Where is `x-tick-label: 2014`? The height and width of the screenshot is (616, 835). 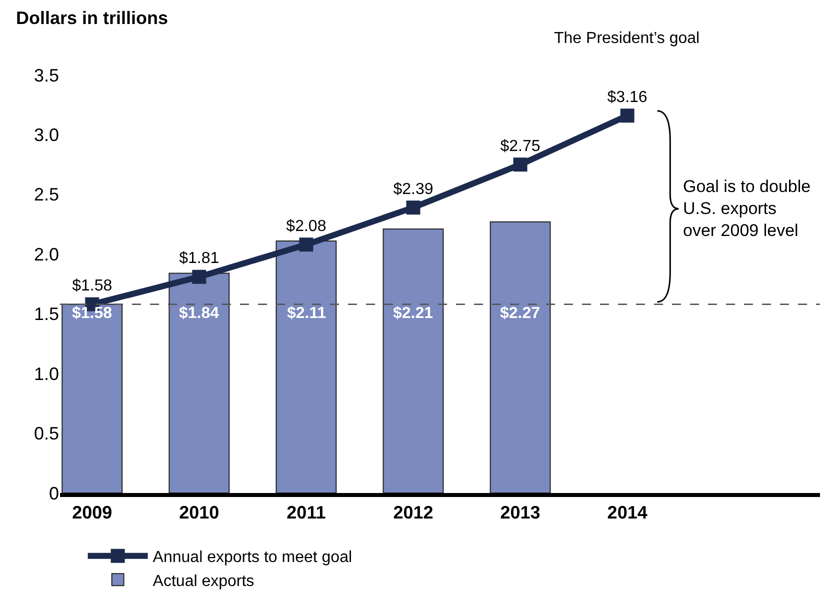
x-tick-label: 2014 is located at coordinates (627, 512).